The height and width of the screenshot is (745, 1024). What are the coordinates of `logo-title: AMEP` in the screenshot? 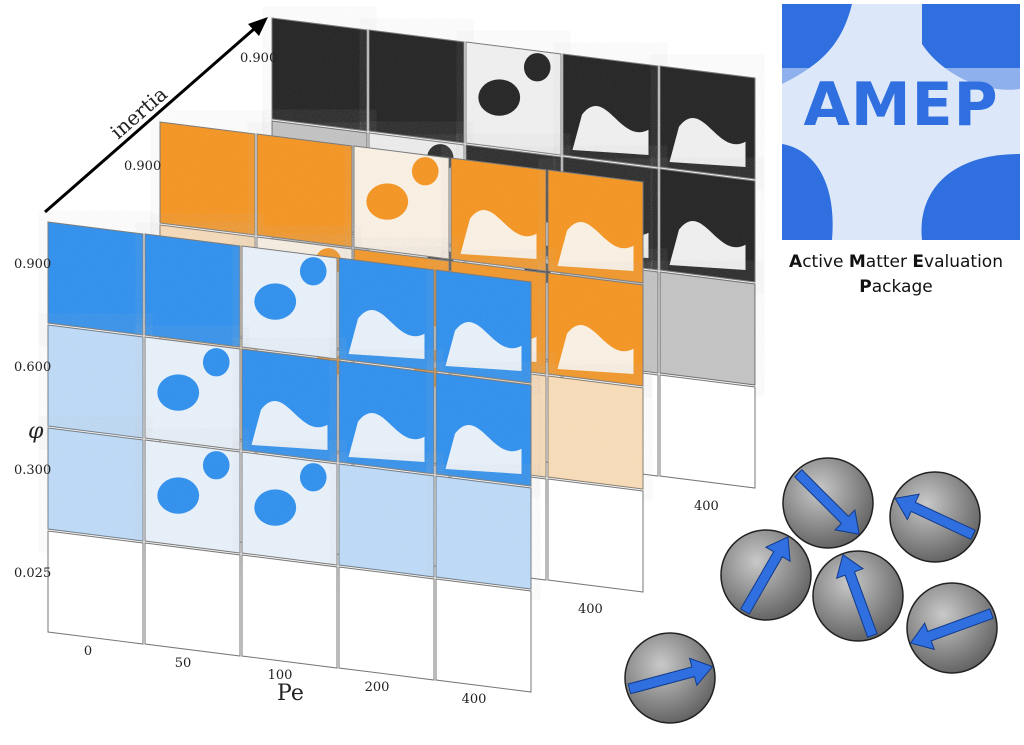 It's located at (901, 105).